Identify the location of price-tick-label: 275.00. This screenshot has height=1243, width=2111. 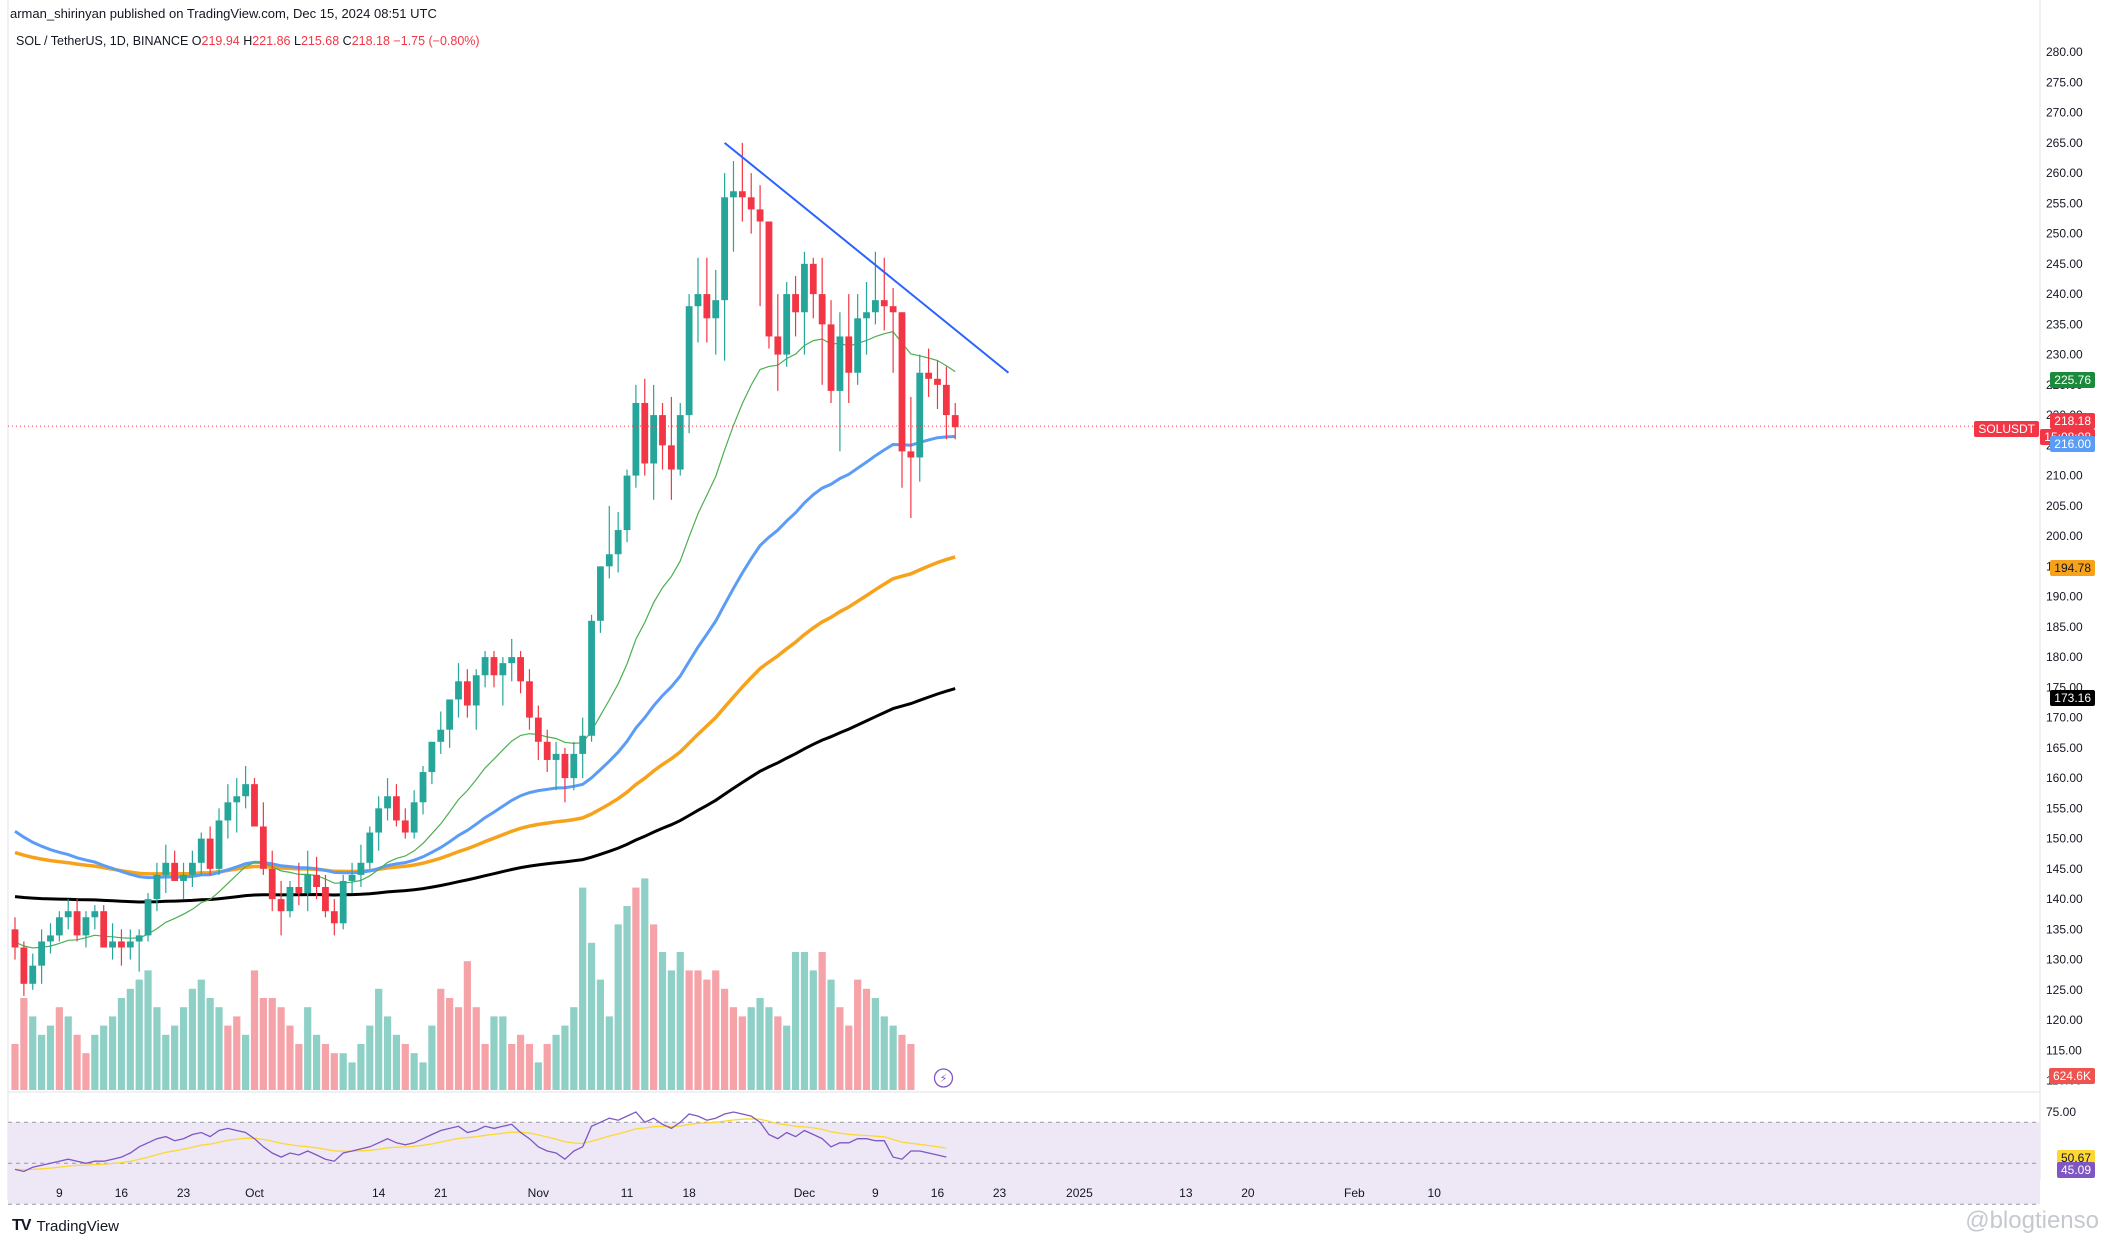
(2064, 82).